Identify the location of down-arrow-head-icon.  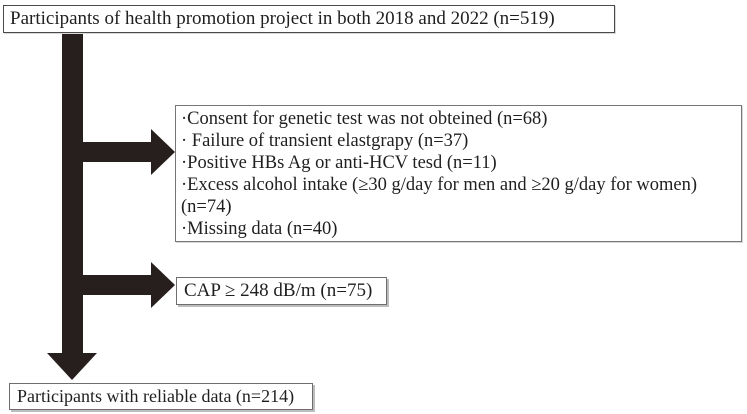
(72, 366).